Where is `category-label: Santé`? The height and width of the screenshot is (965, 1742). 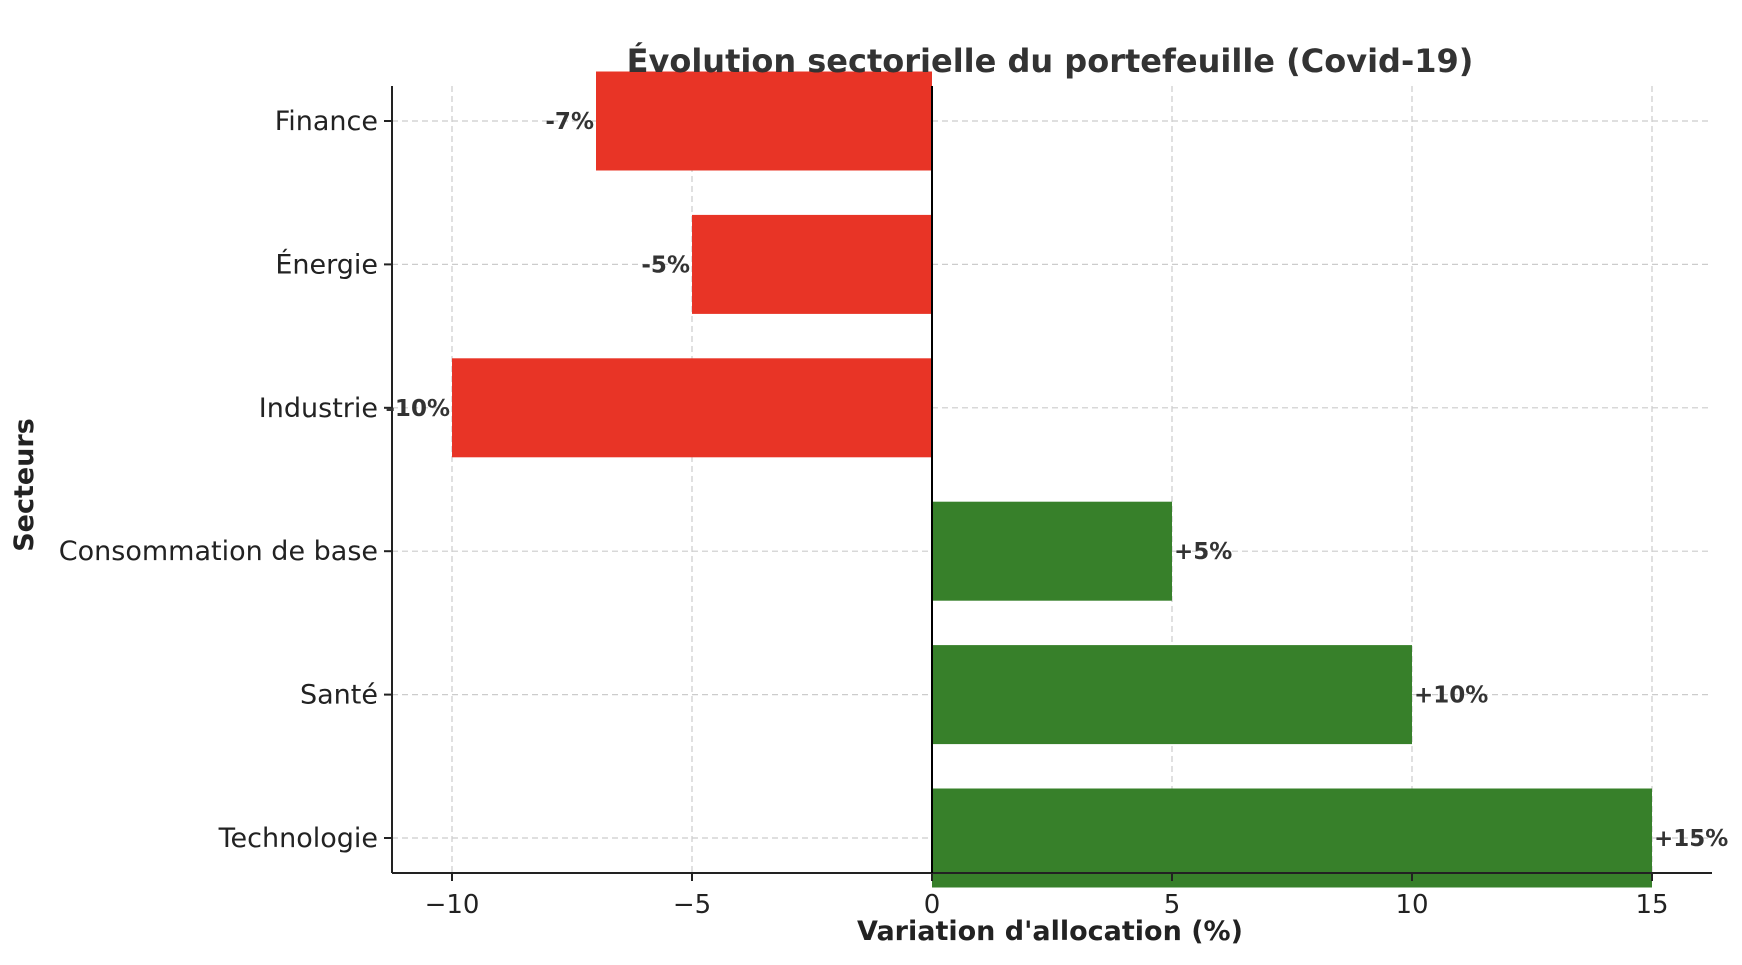 category-label: Santé is located at coordinates (339, 695).